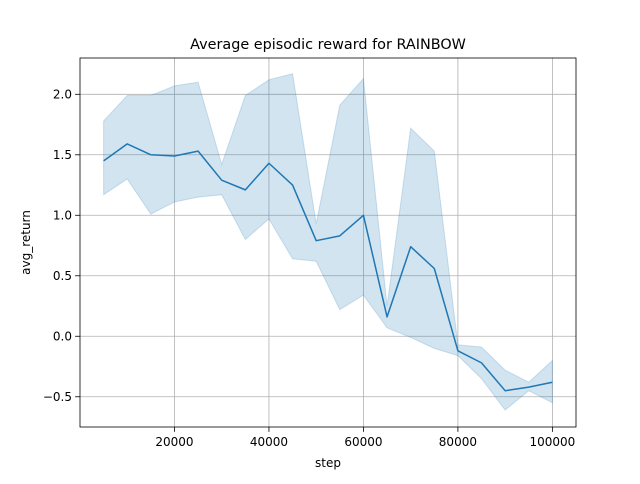  I want to click on chart-title: Average episodic reward for RAINBOW, so click(328, 45).